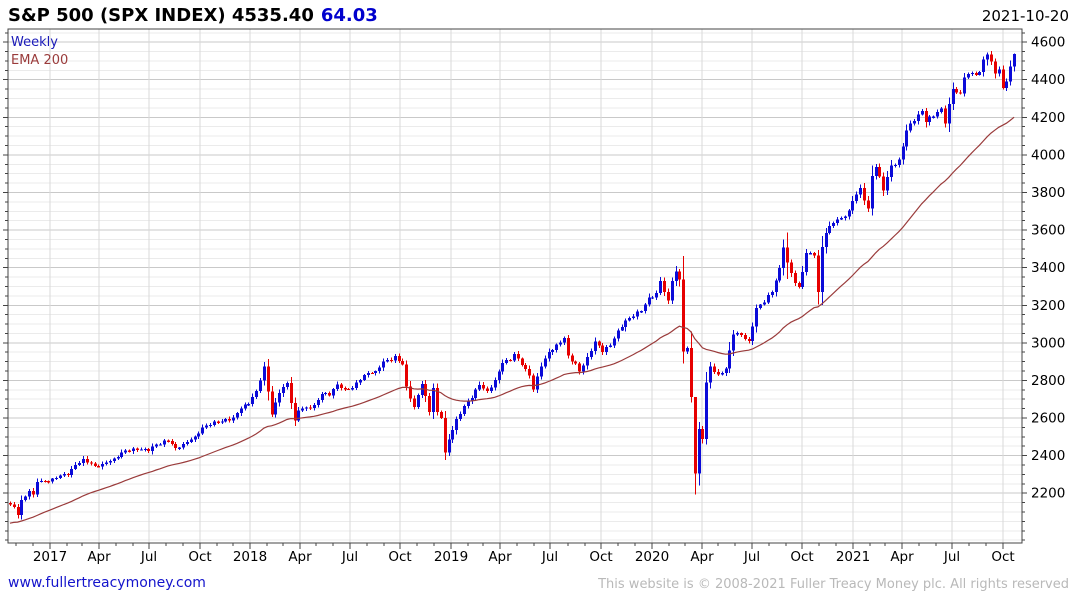  Describe the element at coordinates (1048, 456) in the screenshot. I see `y-tick-label: 2400` at that location.